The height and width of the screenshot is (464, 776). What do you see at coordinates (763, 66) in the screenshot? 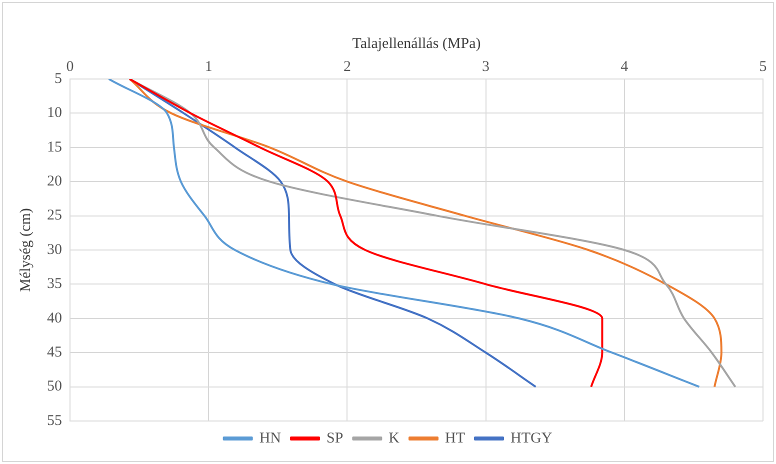
I see `x-tick-label: 5` at bounding box center [763, 66].